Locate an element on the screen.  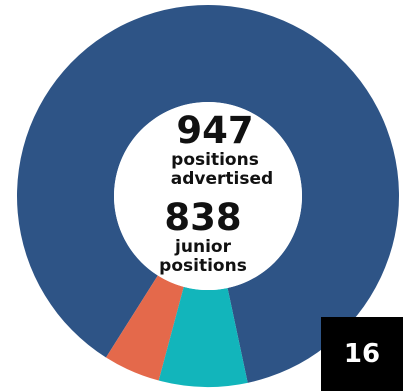
positions-advertised-block: 947 positions advertised is located at coordinates (215, 150).